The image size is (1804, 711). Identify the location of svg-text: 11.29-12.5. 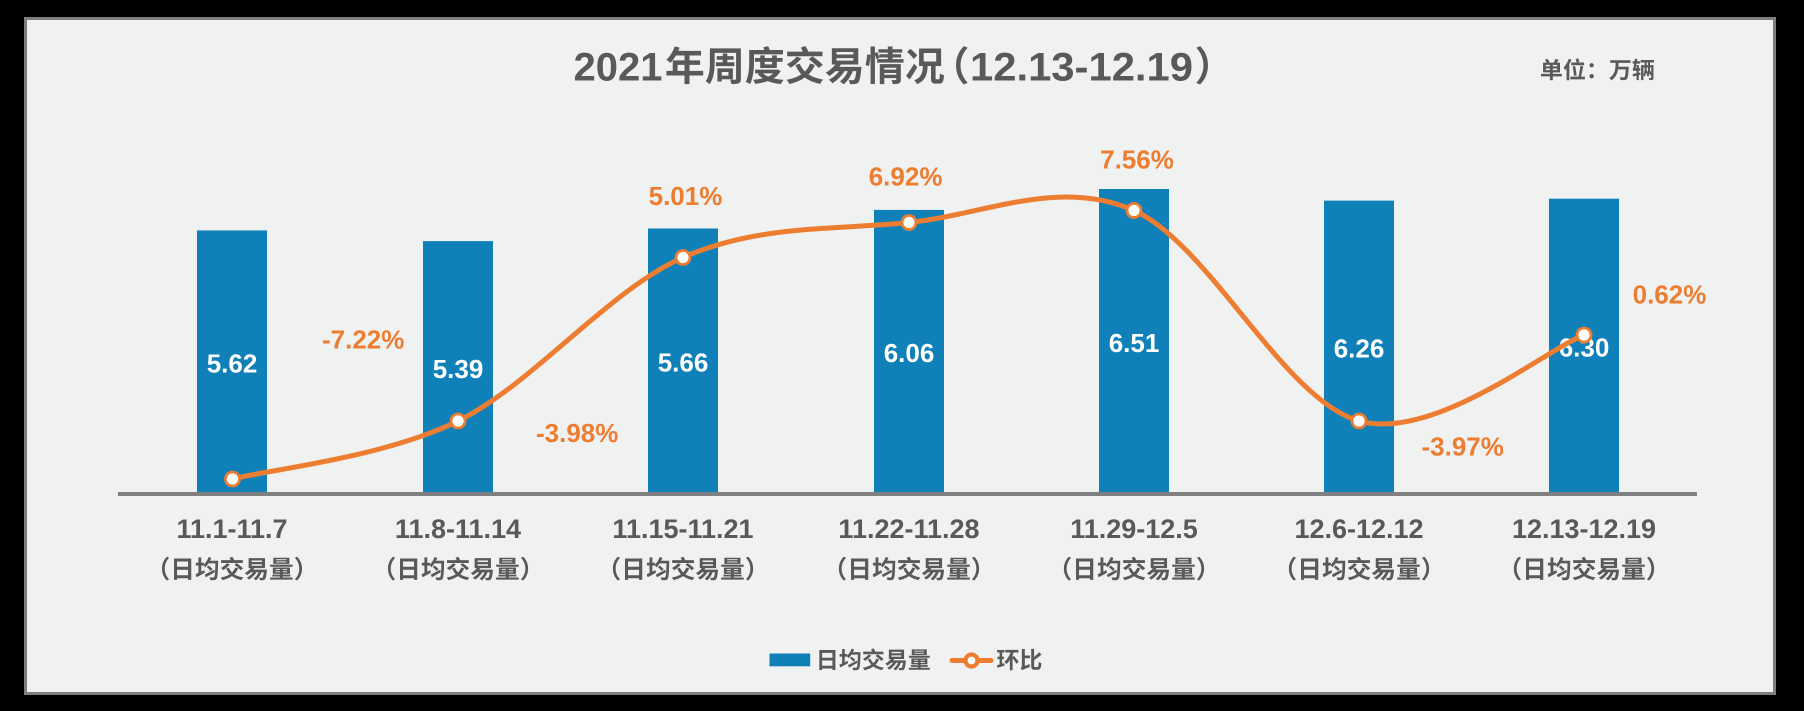
(1134, 529).